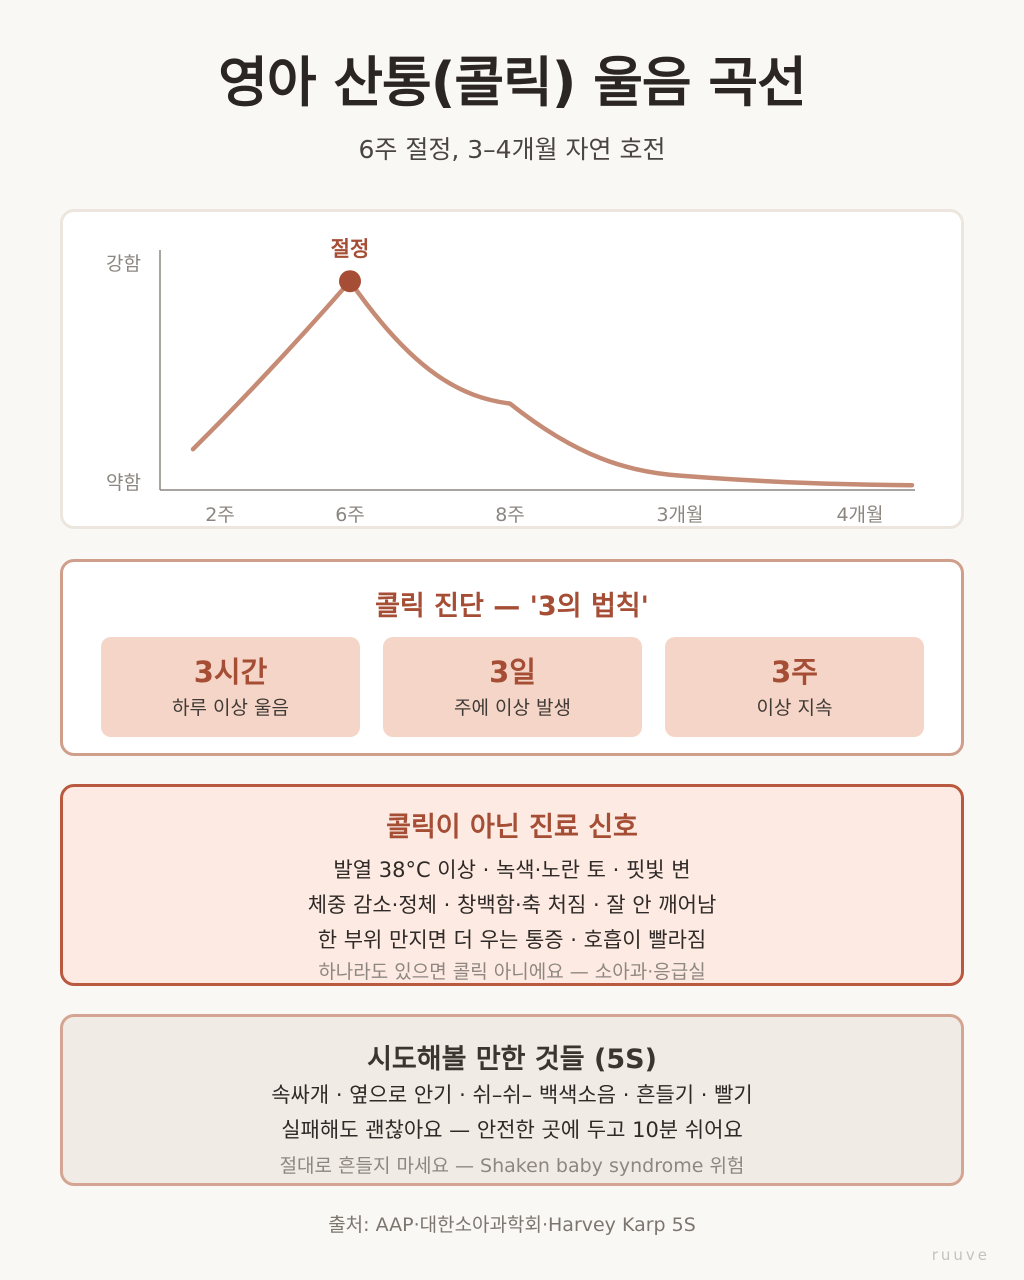  I want to click on tips-note: 절대로 흔들지 마세요 — Shaken baby syndrome 위험, so click(512, 1166).